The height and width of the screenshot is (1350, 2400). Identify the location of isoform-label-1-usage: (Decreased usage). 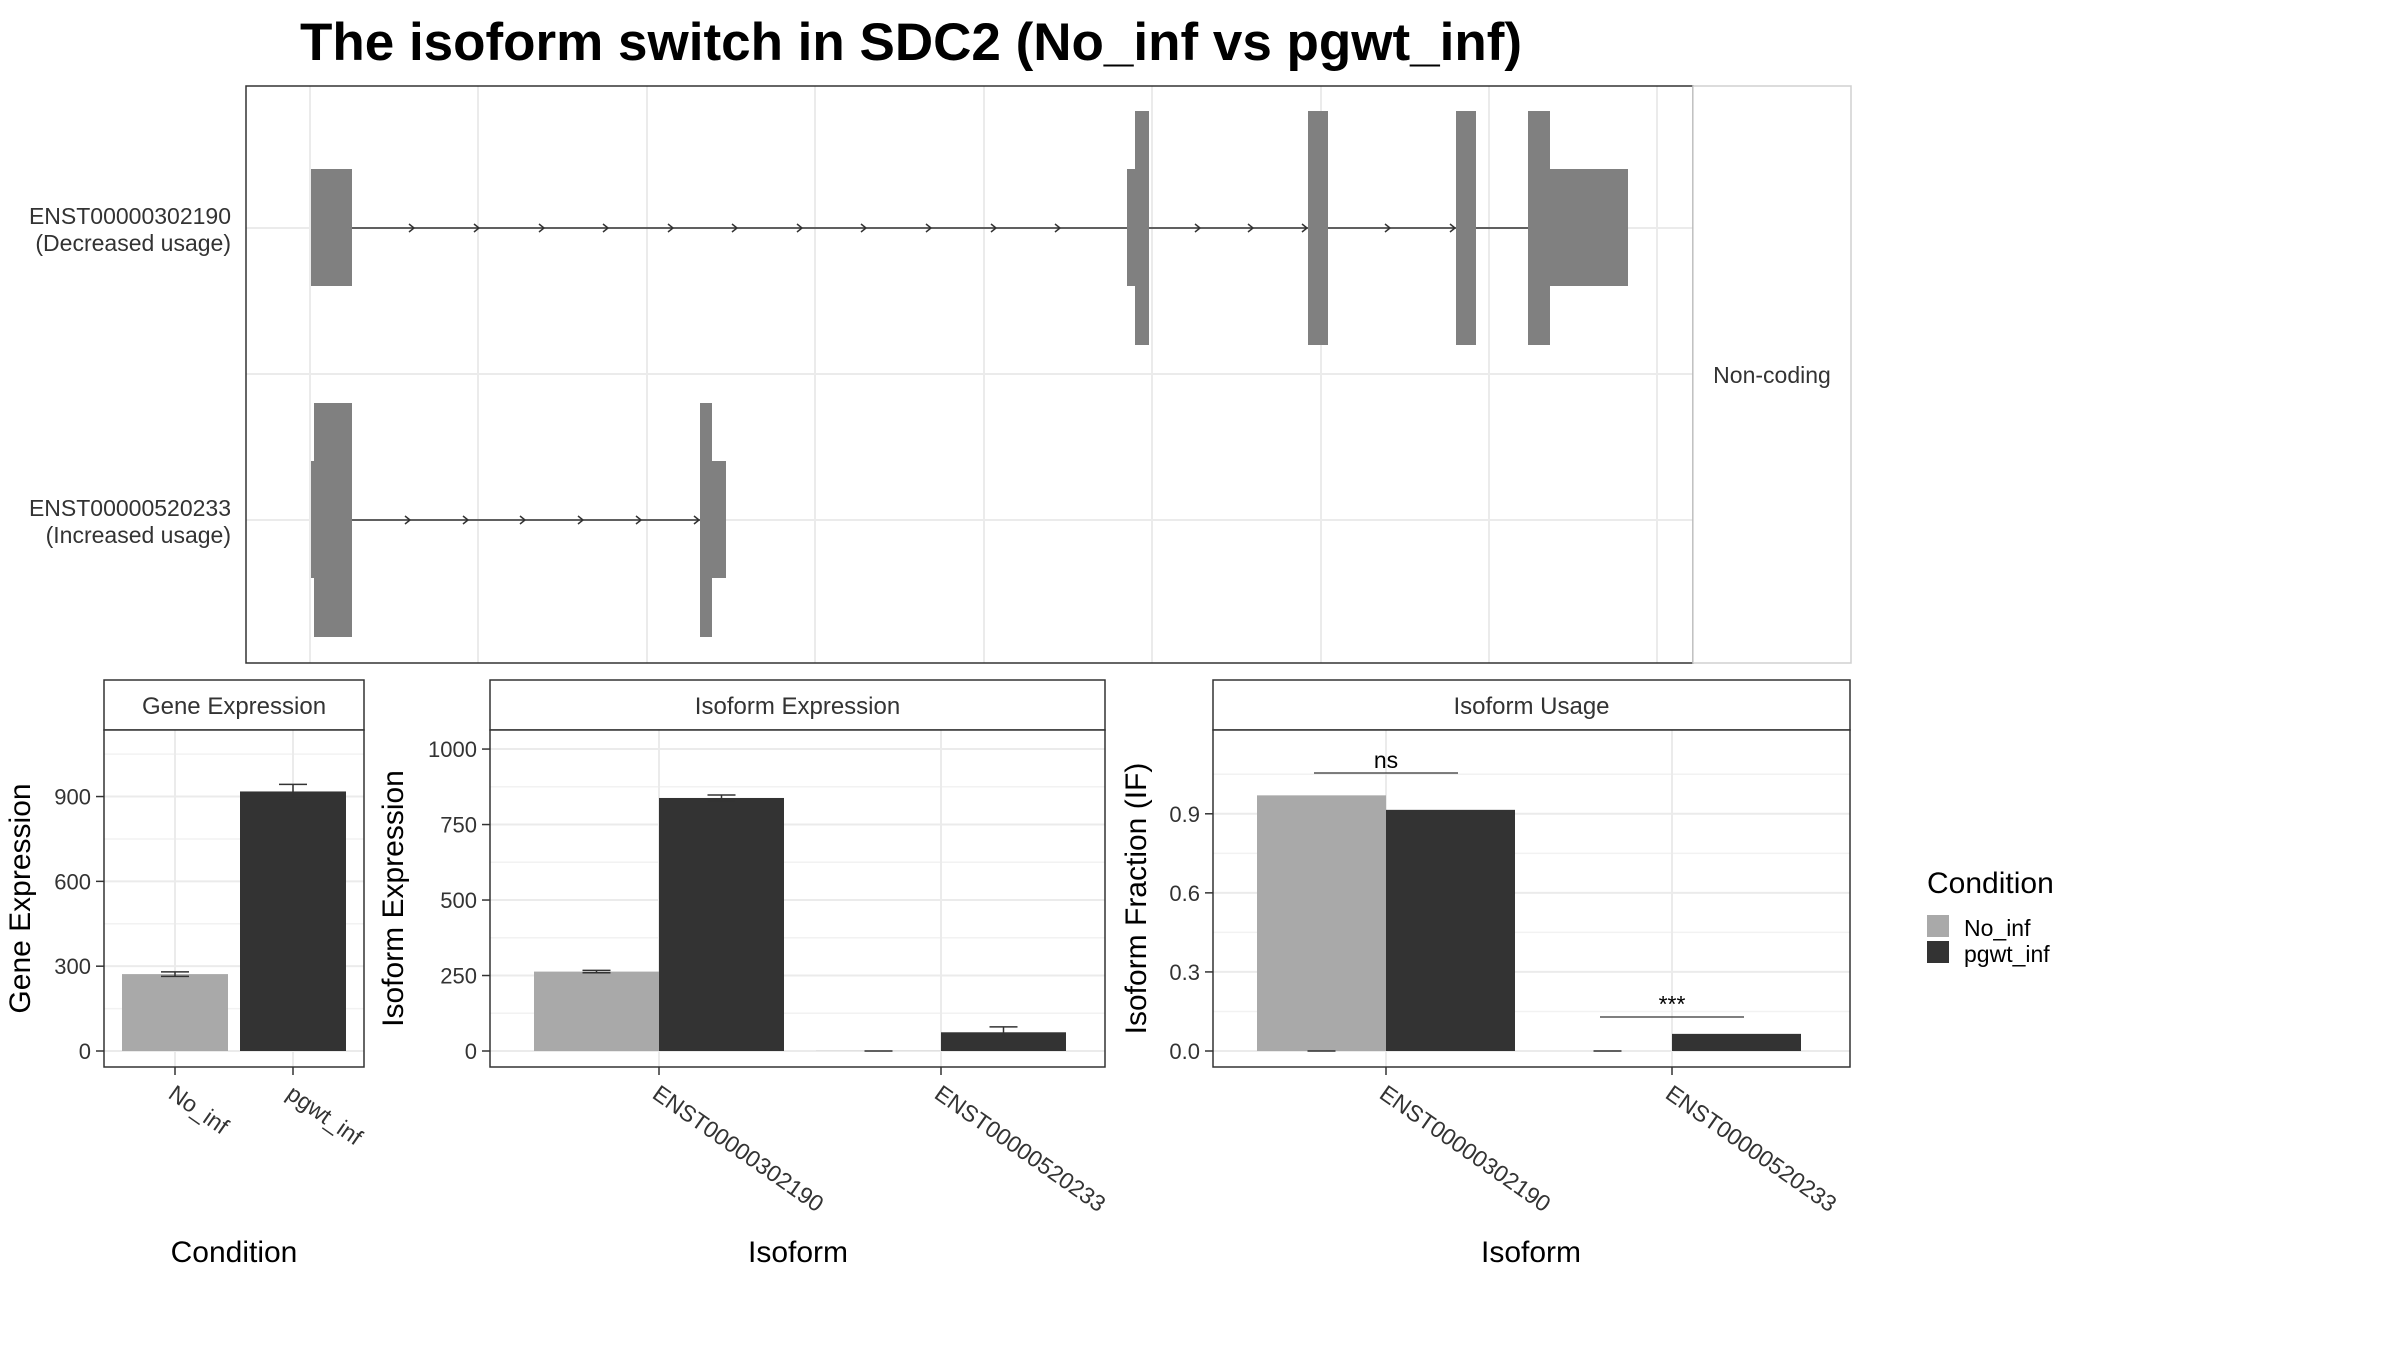
(133, 243).